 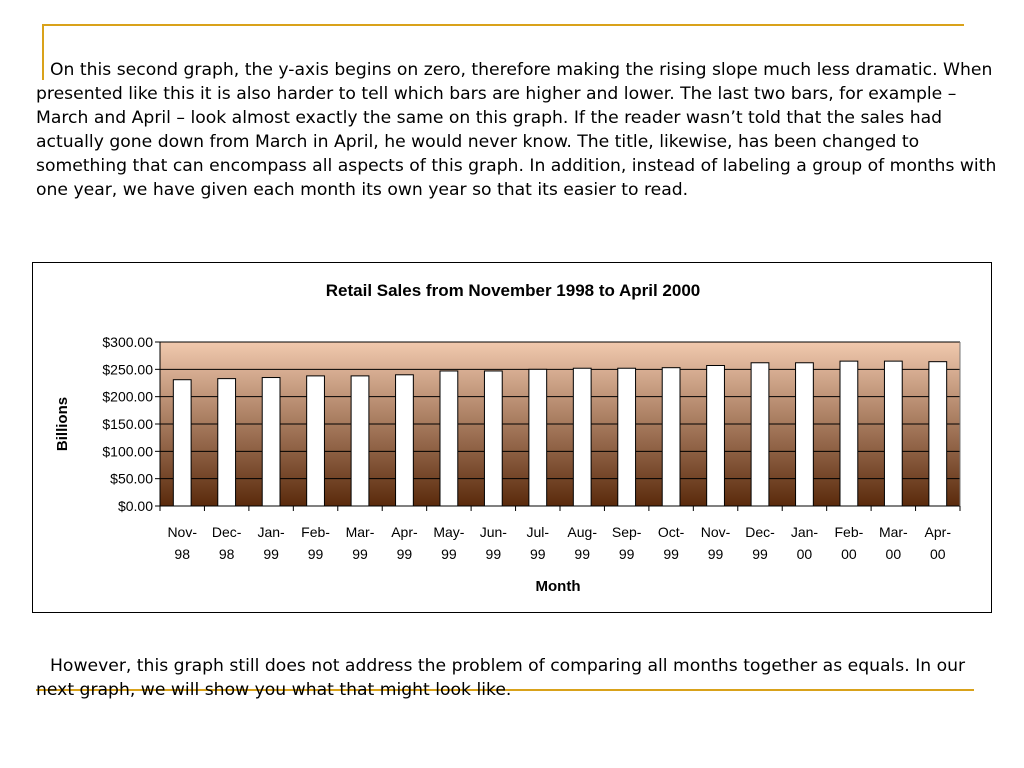 I want to click on x-tick-label: Sep-, so click(x=627, y=532).